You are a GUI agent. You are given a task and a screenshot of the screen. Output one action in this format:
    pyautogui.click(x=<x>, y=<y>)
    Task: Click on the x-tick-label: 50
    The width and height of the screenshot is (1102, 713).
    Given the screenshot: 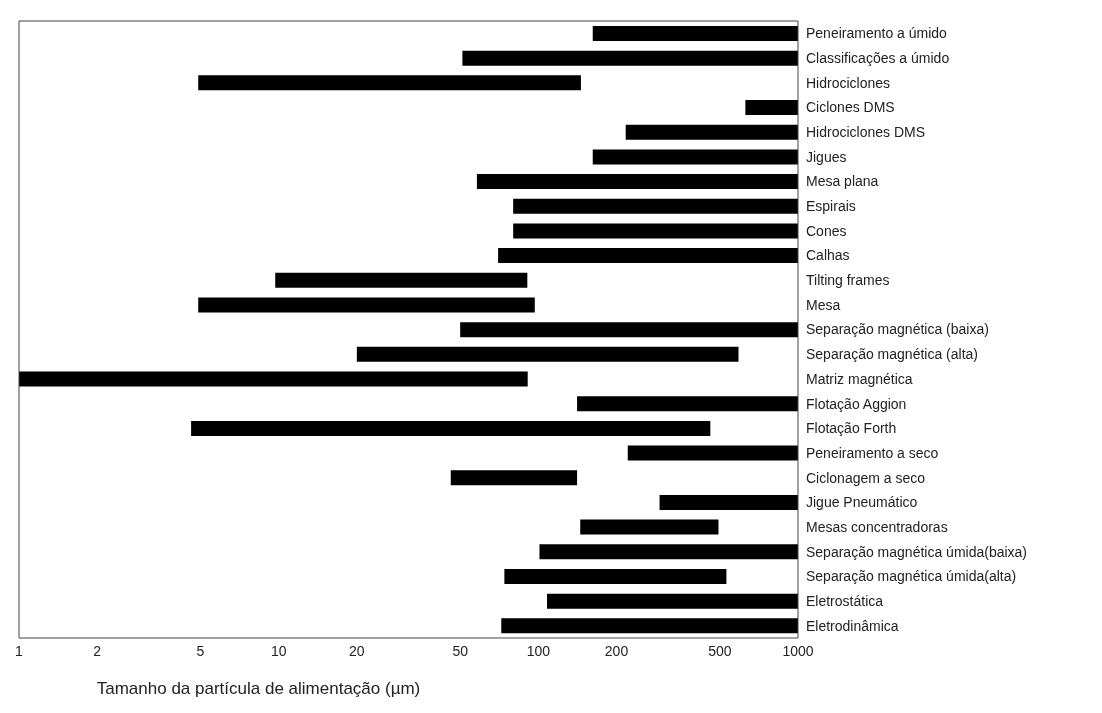 What is the action you would take?
    pyautogui.click(x=460, y=650)
    